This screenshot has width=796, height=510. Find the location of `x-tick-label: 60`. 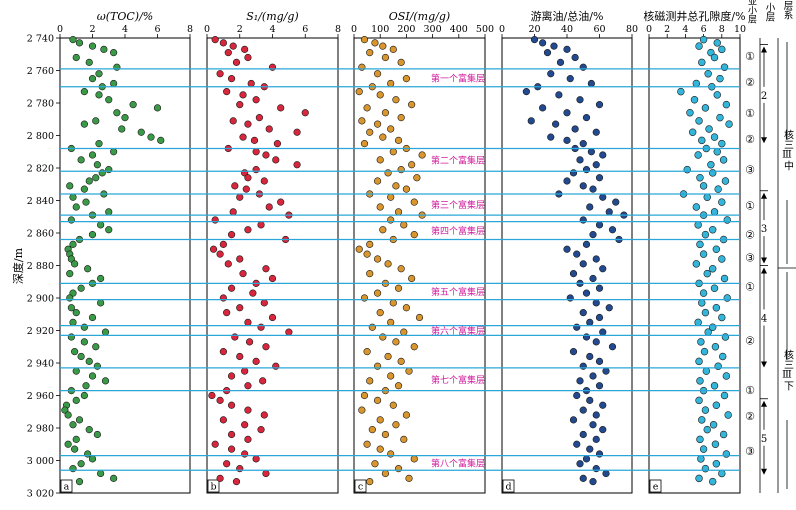

x-tick-label: 60 is located at coordinates (599, 29).